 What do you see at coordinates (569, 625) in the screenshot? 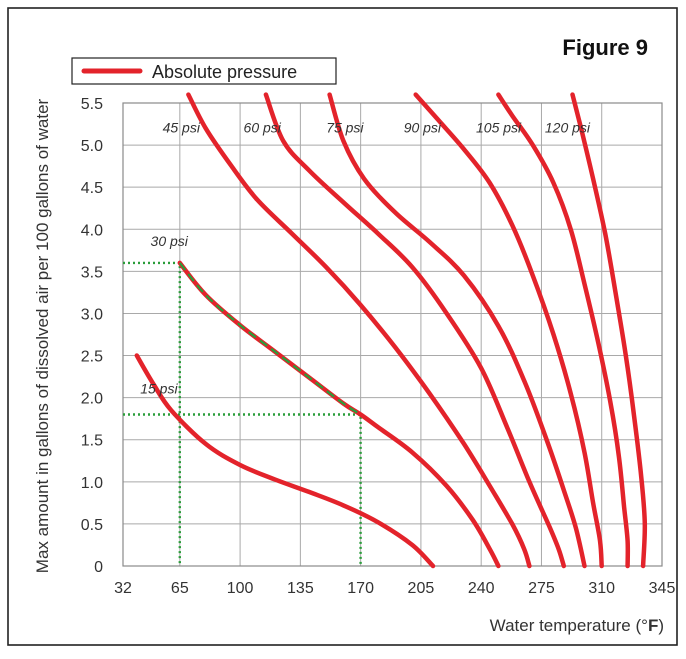
I see `x-axis-title-prefix: Water temperature (°` at bounding box center [569, 625].